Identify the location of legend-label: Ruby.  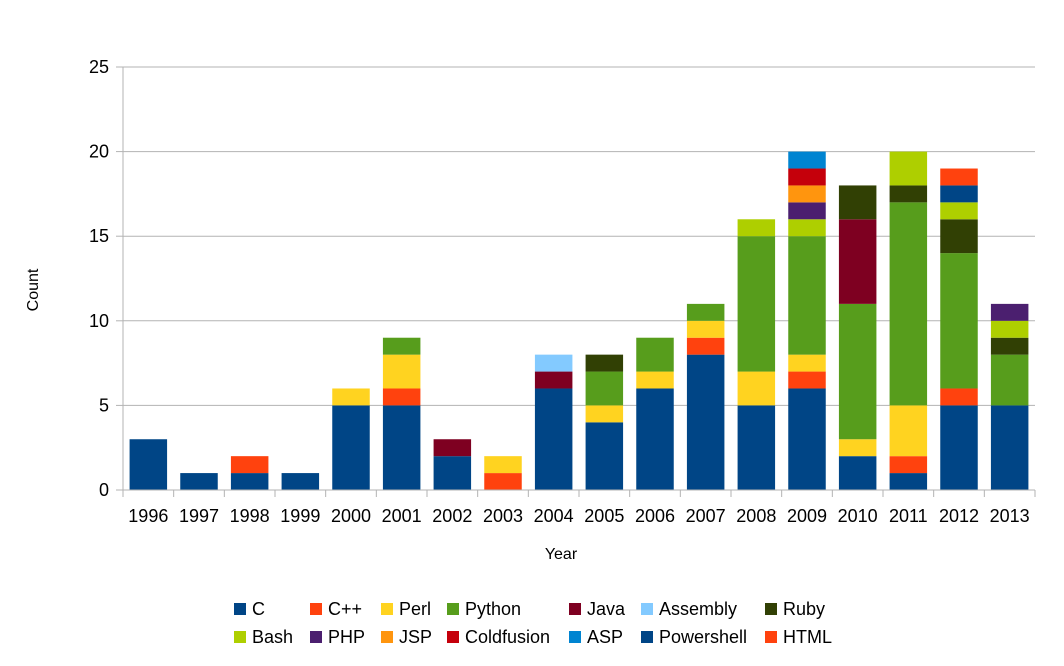
(804, 609).